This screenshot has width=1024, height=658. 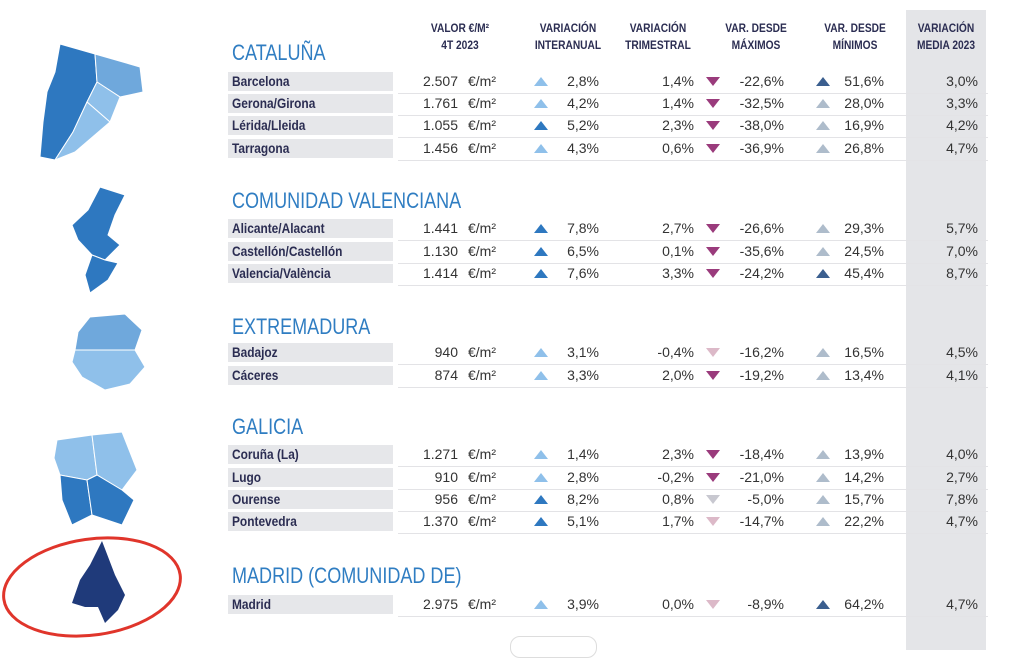 What do you see at coordinates (864, 273) in the screenshot?
I see `minimos-value: 45,4%` at bounding box center [864, 273].